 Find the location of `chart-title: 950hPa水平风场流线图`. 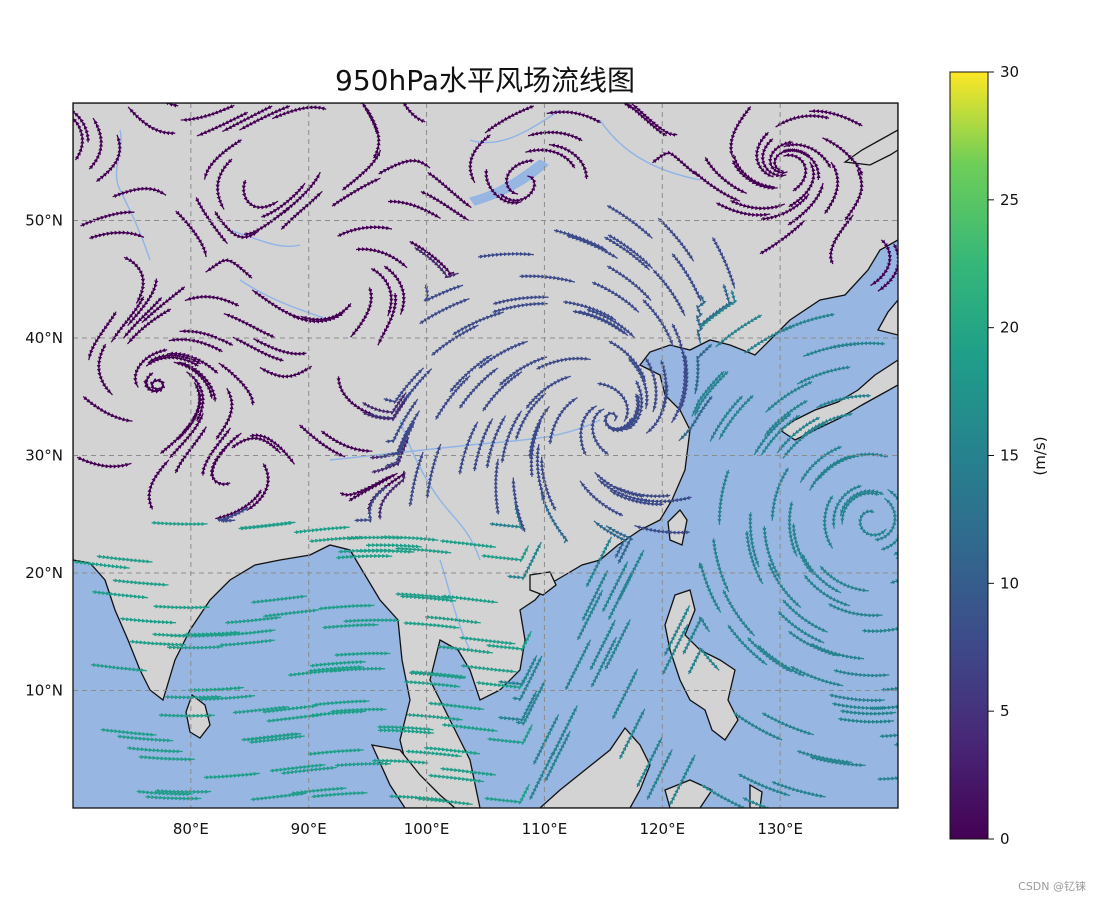

chart-title: 950hPa水平风场流线图 is located at coordinates (485, 80).